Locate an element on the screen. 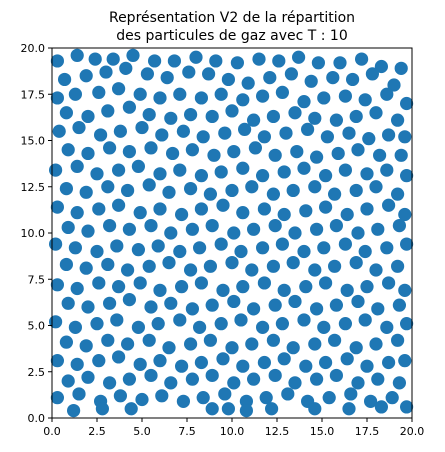 Image resolution: width=445 pixels, height=452 pixels. y-tick-label: 0.0 is located at coordinates (37, 418).